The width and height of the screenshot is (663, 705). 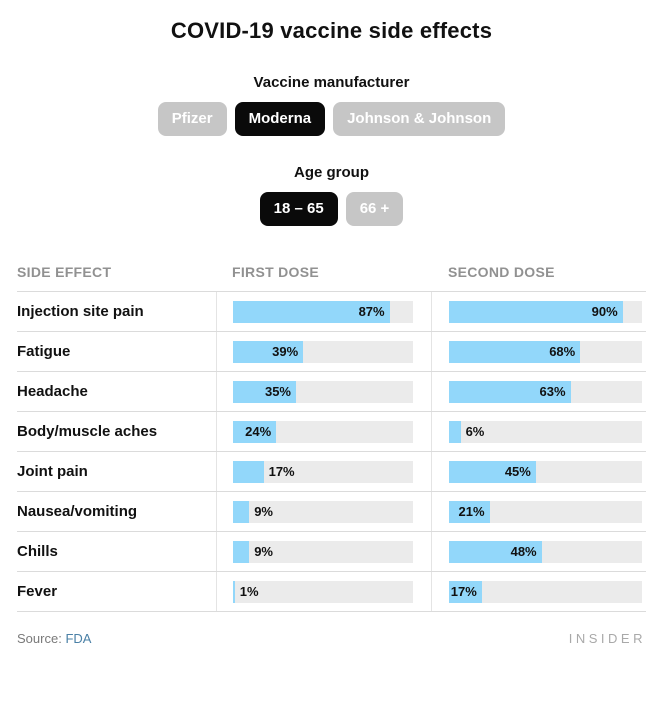 I want to click on bar-value-label: 1%, so click(x=249, y=591).